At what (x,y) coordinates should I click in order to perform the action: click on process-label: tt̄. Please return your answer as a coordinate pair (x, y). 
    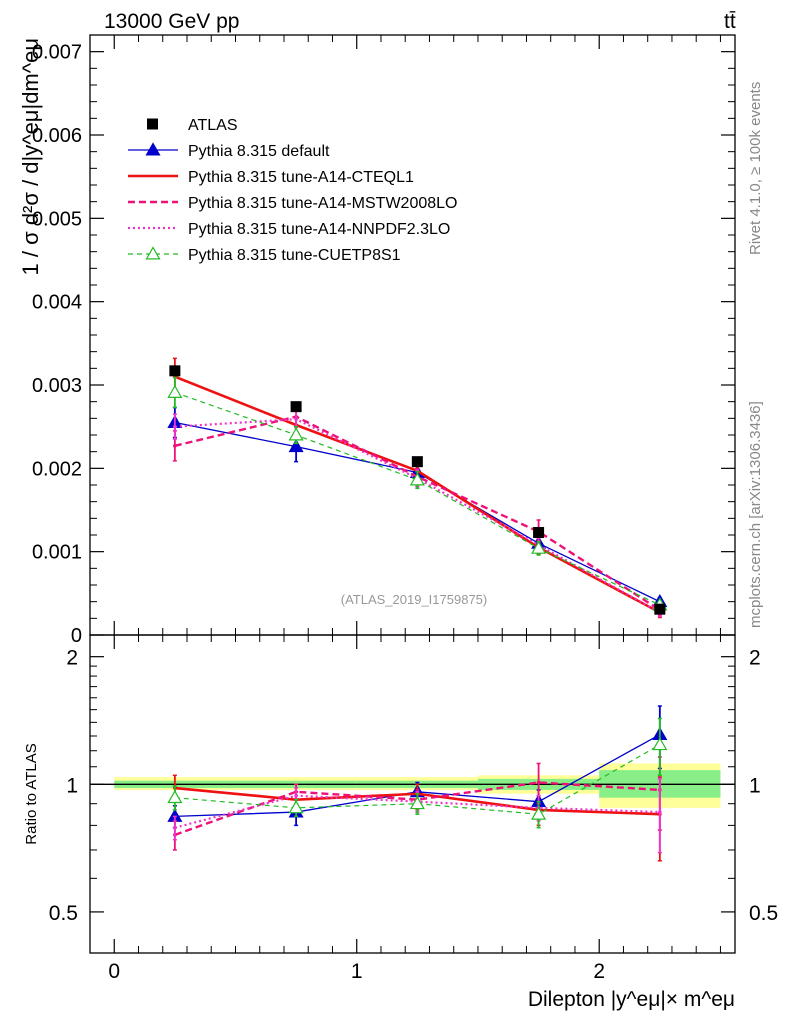
    Looking at the image, I should click on (730, 21).